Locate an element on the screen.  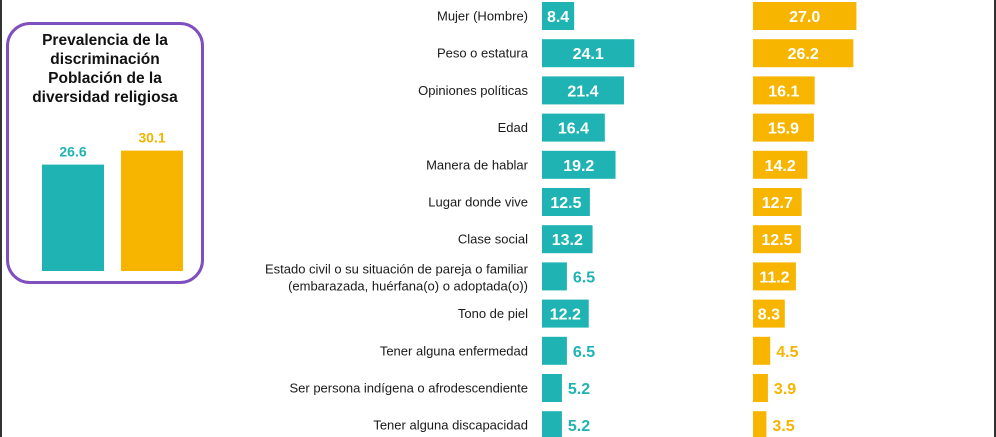
value-label-teal-9: 6.5 is located at coordinates (584, 352).